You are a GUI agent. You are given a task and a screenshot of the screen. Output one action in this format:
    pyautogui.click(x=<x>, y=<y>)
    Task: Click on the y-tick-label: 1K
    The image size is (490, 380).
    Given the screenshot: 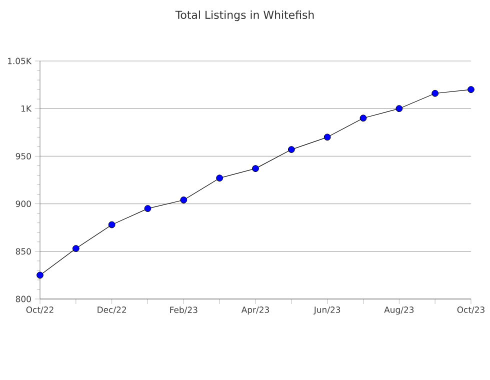 What is the action you would take?
    pyautogui.click(x=26, y=109)
    